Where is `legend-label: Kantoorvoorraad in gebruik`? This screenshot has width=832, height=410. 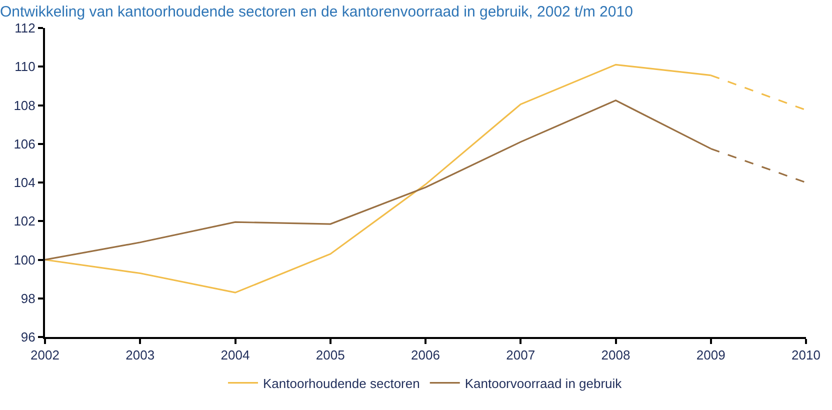
legend-label: Kantoorvoorraad in gebruik is located at coordinates (543, 383).